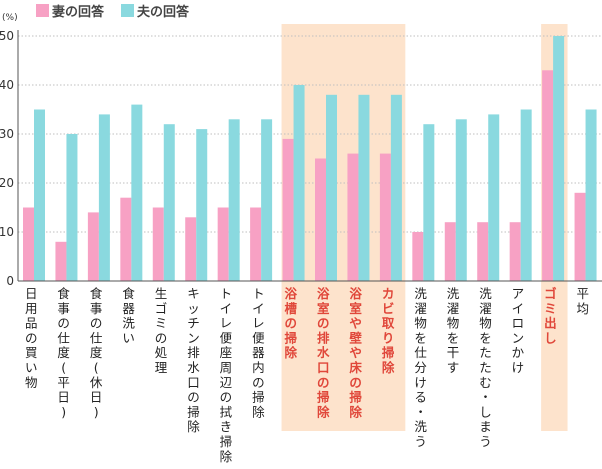 This screenshot has width=602, height=469. I want to click on x-category-label: ゴミ出し, so click(550, 315).